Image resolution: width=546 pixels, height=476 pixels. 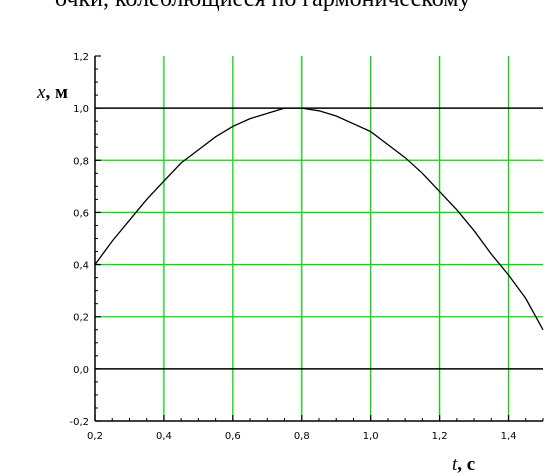 What do you see at coordinates (302, 436) in the screenshot?
I see `x-tick-label: 0,8` at bounding box center [302, 436].